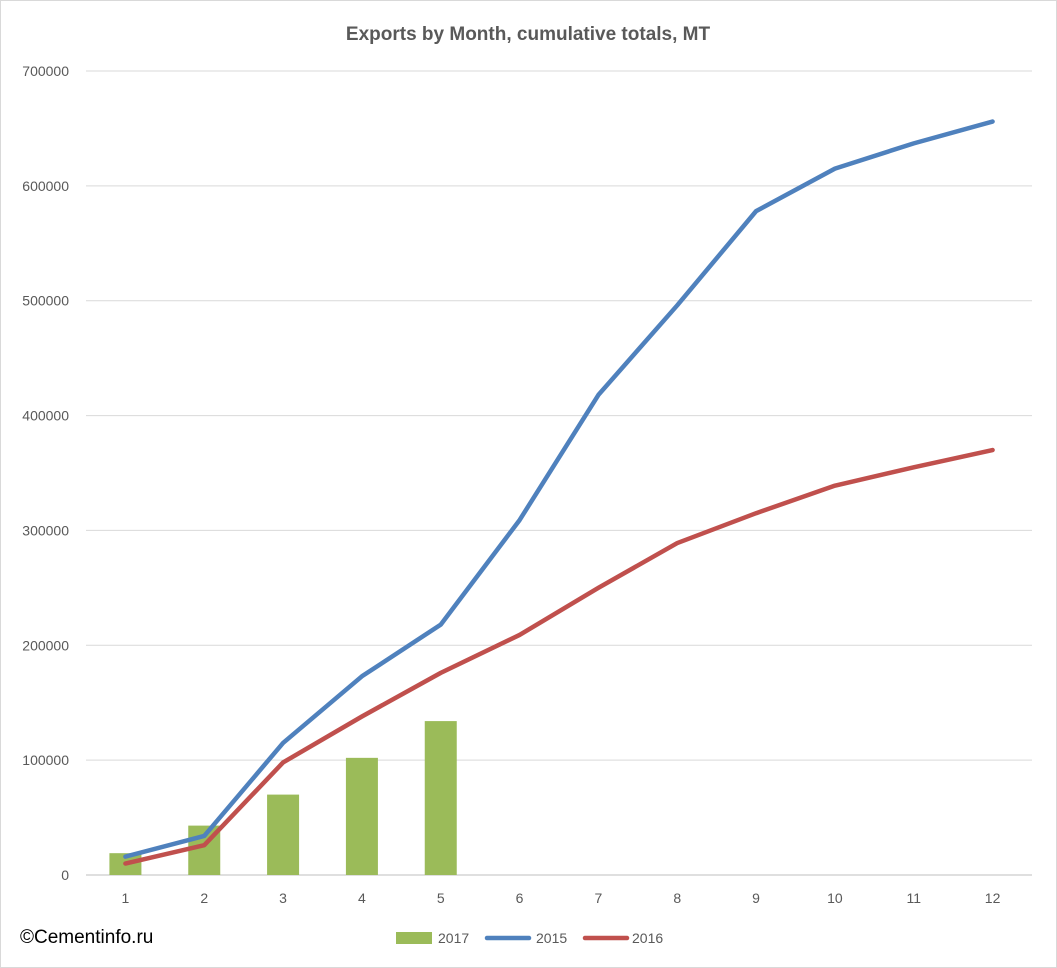 This screenshot has height=968, width=1057. I want to click on x-axis-ticks: 1 2 3 4 5 6 7 8 9 10 11 12, so click(561, 898).